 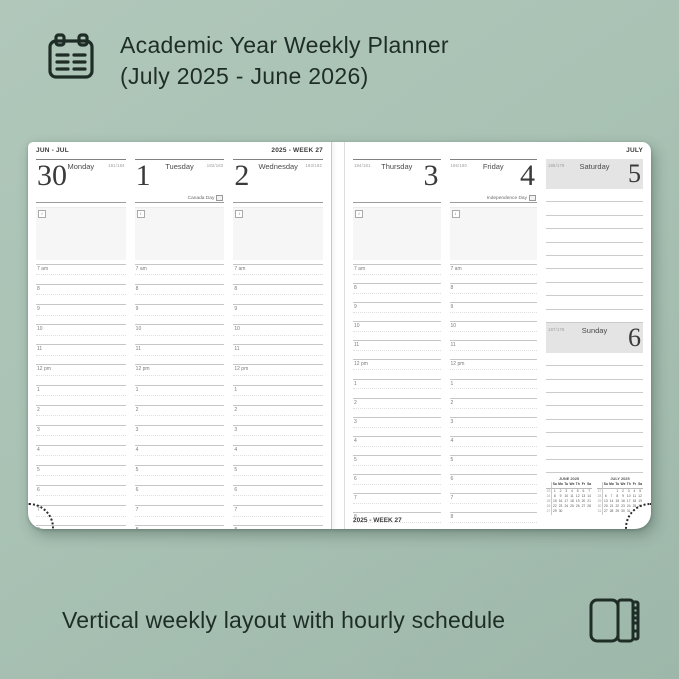 I want to click on day-header: 30 Monday 181/184, so click(x=81, y=181).